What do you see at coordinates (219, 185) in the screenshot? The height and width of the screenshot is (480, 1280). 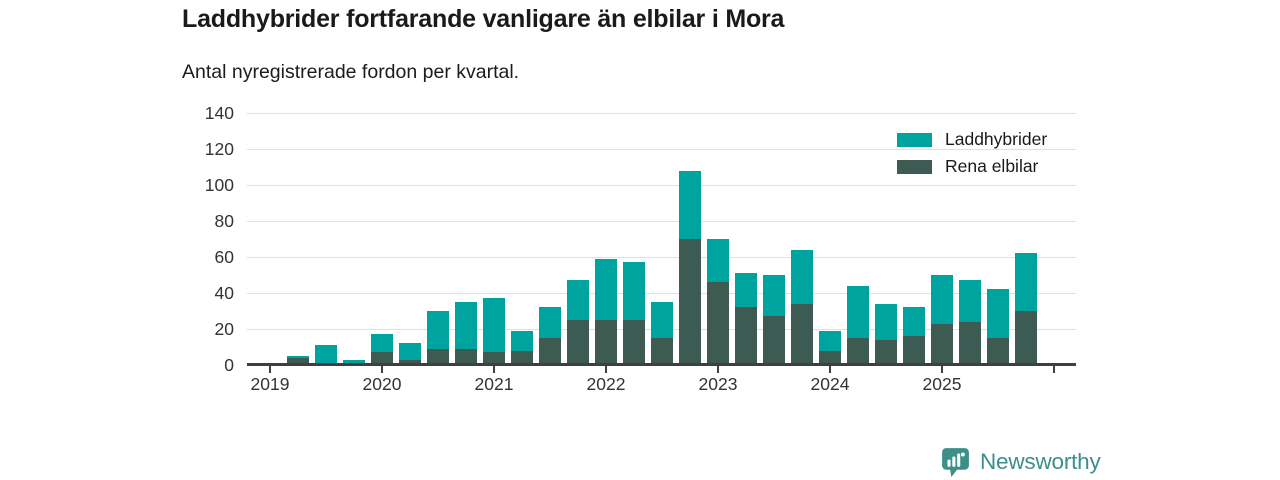 I see `y-axis-tick-label: 100` at bounding box center [219, 185].